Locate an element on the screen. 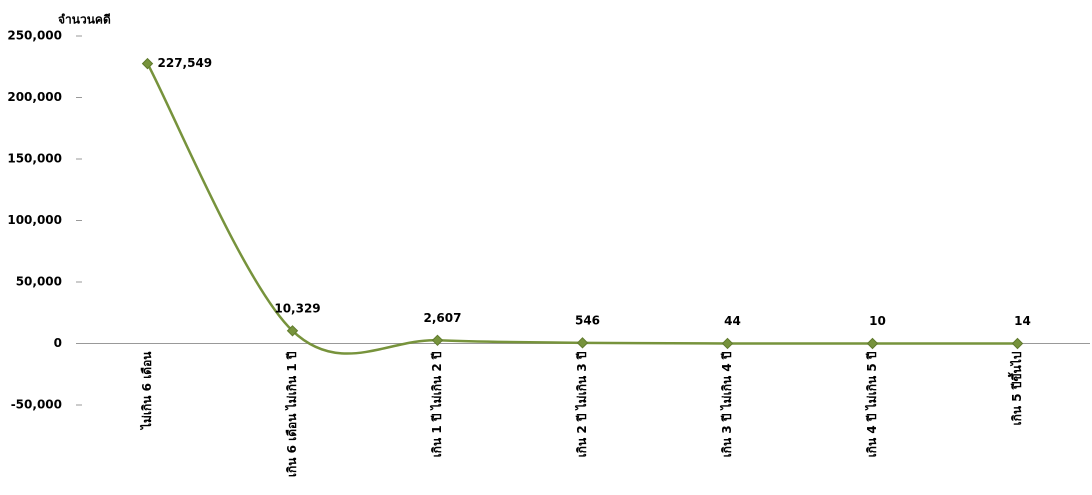 Image resolution: width=1092 pixels, height=495 pixels. data-label: 10,329 is located at coordinates (297, 308).